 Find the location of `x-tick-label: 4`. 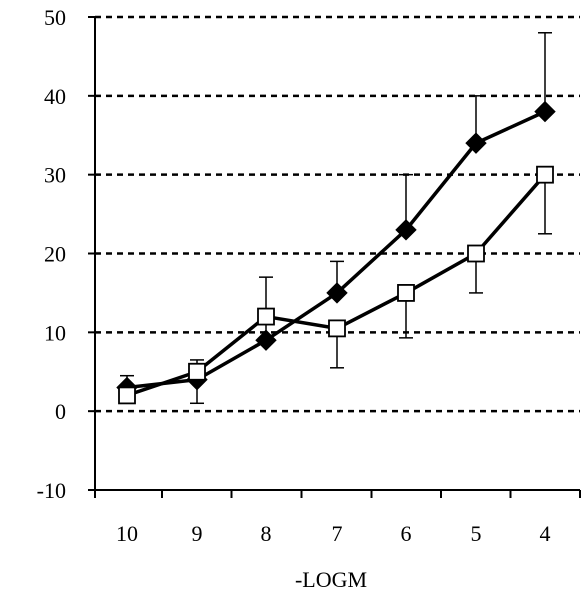

x-tick-label: 4 is located at coordinates (545, 533).